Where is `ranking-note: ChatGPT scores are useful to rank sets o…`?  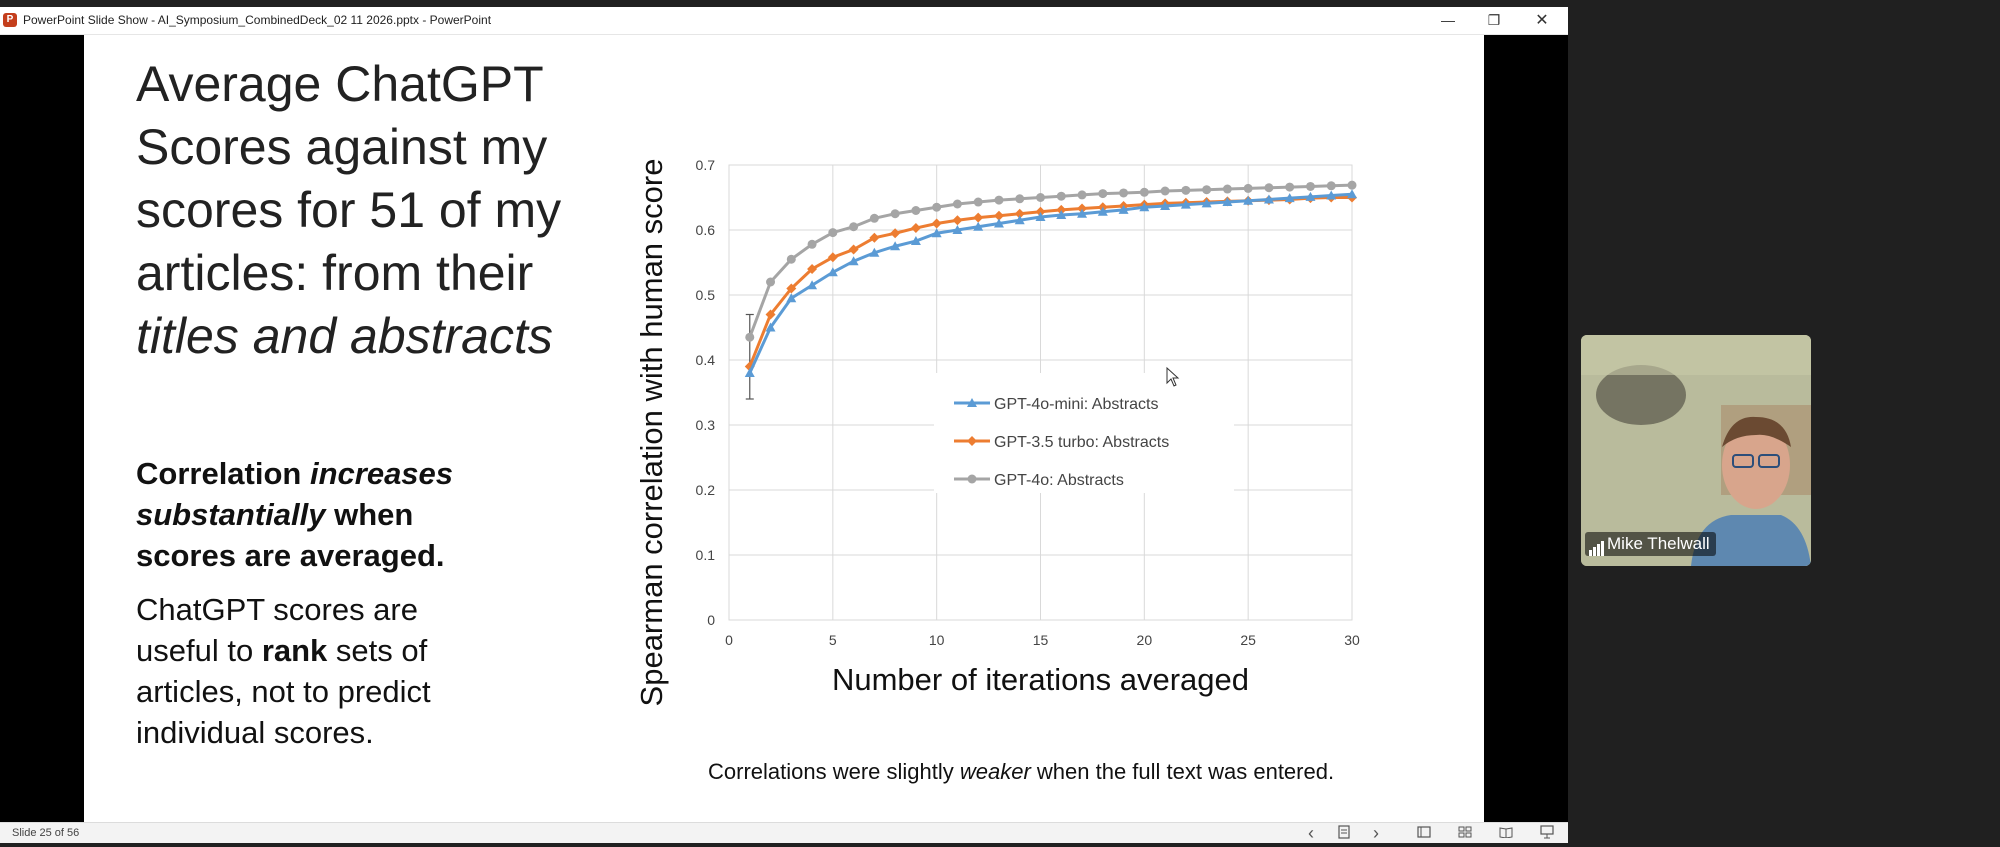
ranking-note: ChatGPT scores are useful to rank sets o… is located at coordinates (283, 671).